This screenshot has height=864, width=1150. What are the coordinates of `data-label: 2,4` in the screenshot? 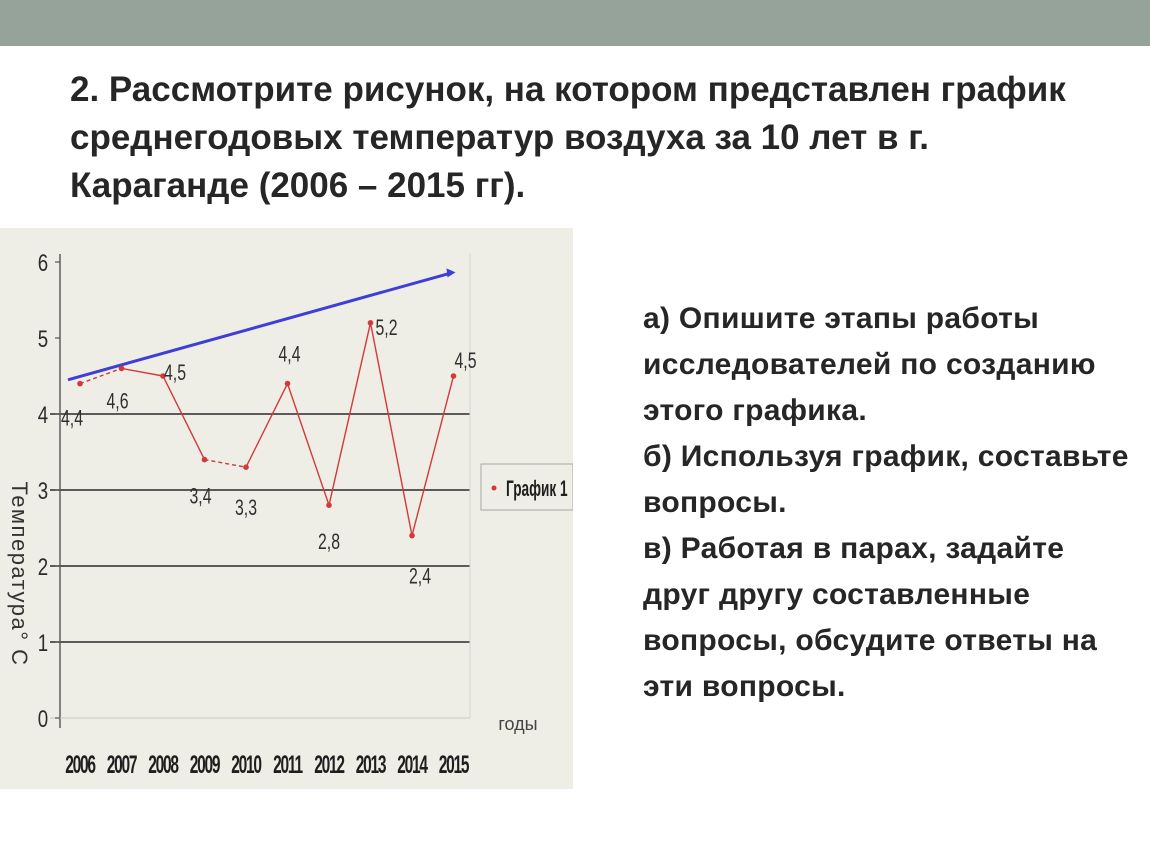 It's located at (420, 577).